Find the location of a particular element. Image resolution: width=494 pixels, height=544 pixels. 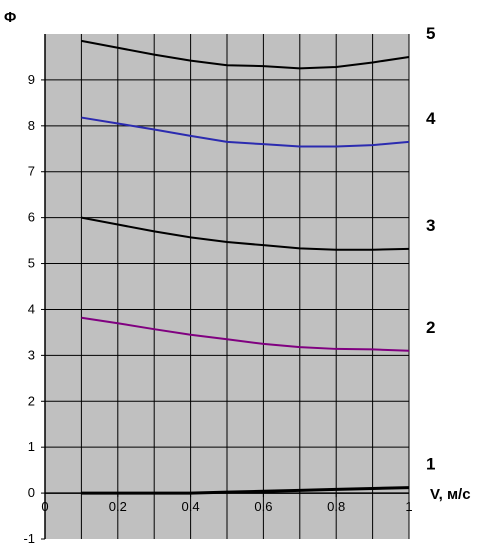

series-label-3: 3 is located at coordinates (430, 225).